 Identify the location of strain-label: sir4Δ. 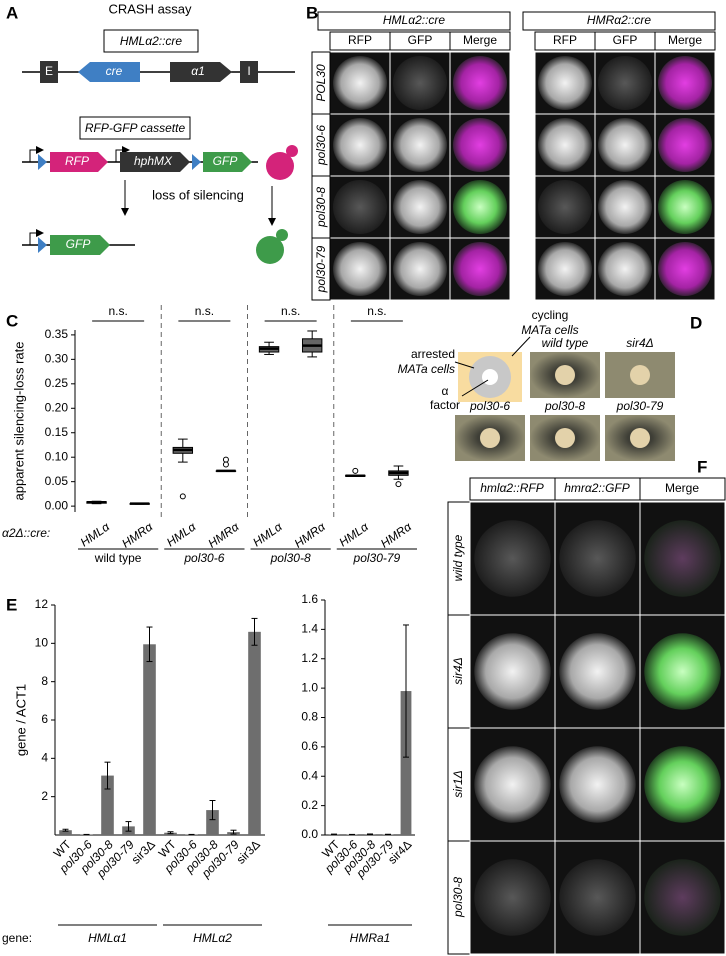
(458, 670).